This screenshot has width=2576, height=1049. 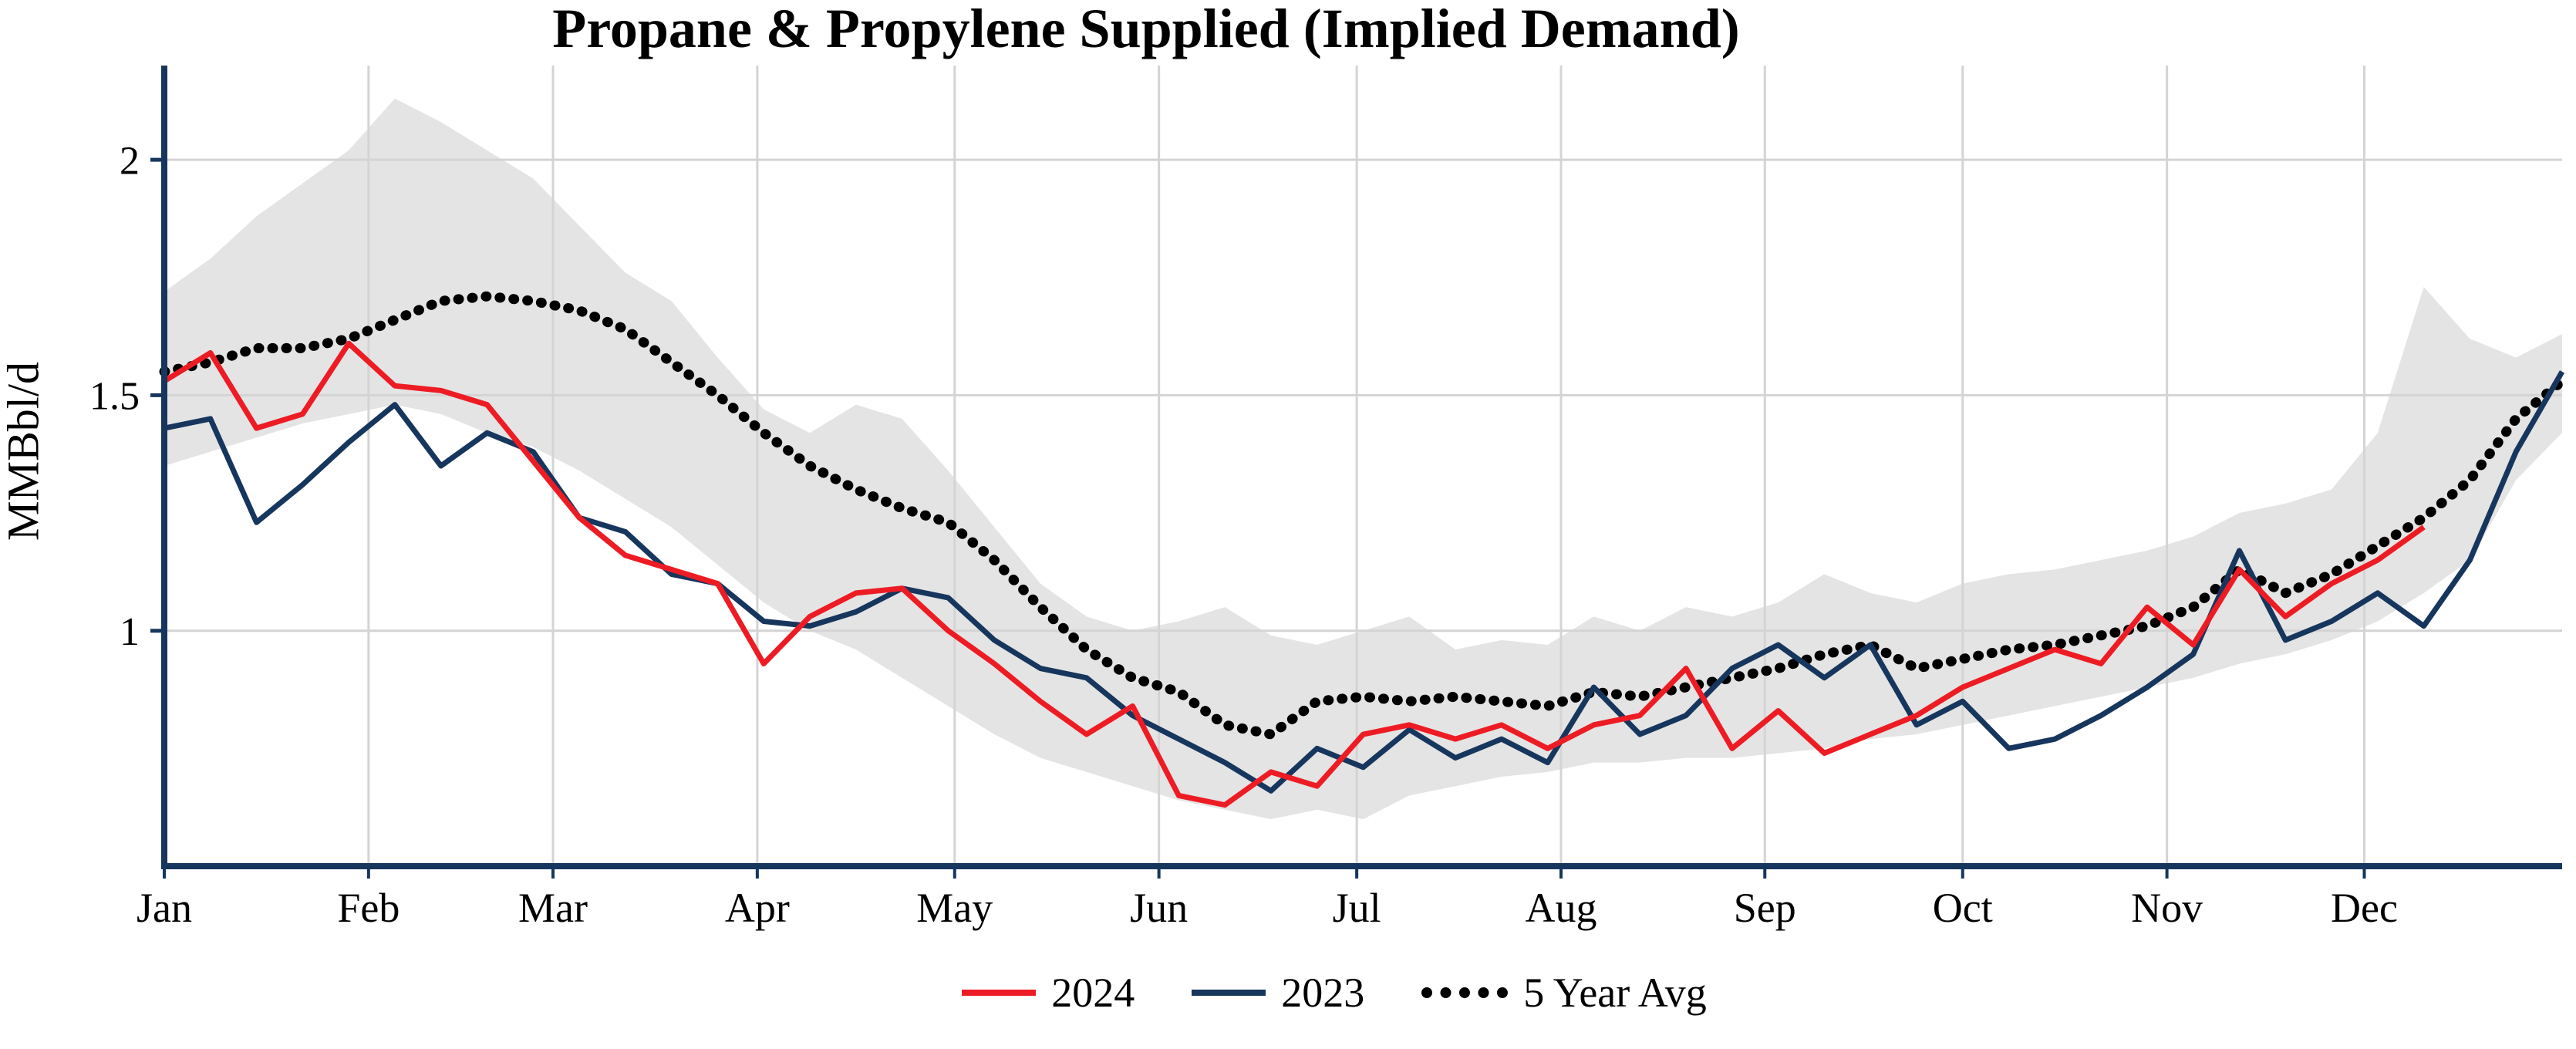 I want to click on legend-item-5-year-avg: 5 Year Avg, so click(x=1564, y=993).